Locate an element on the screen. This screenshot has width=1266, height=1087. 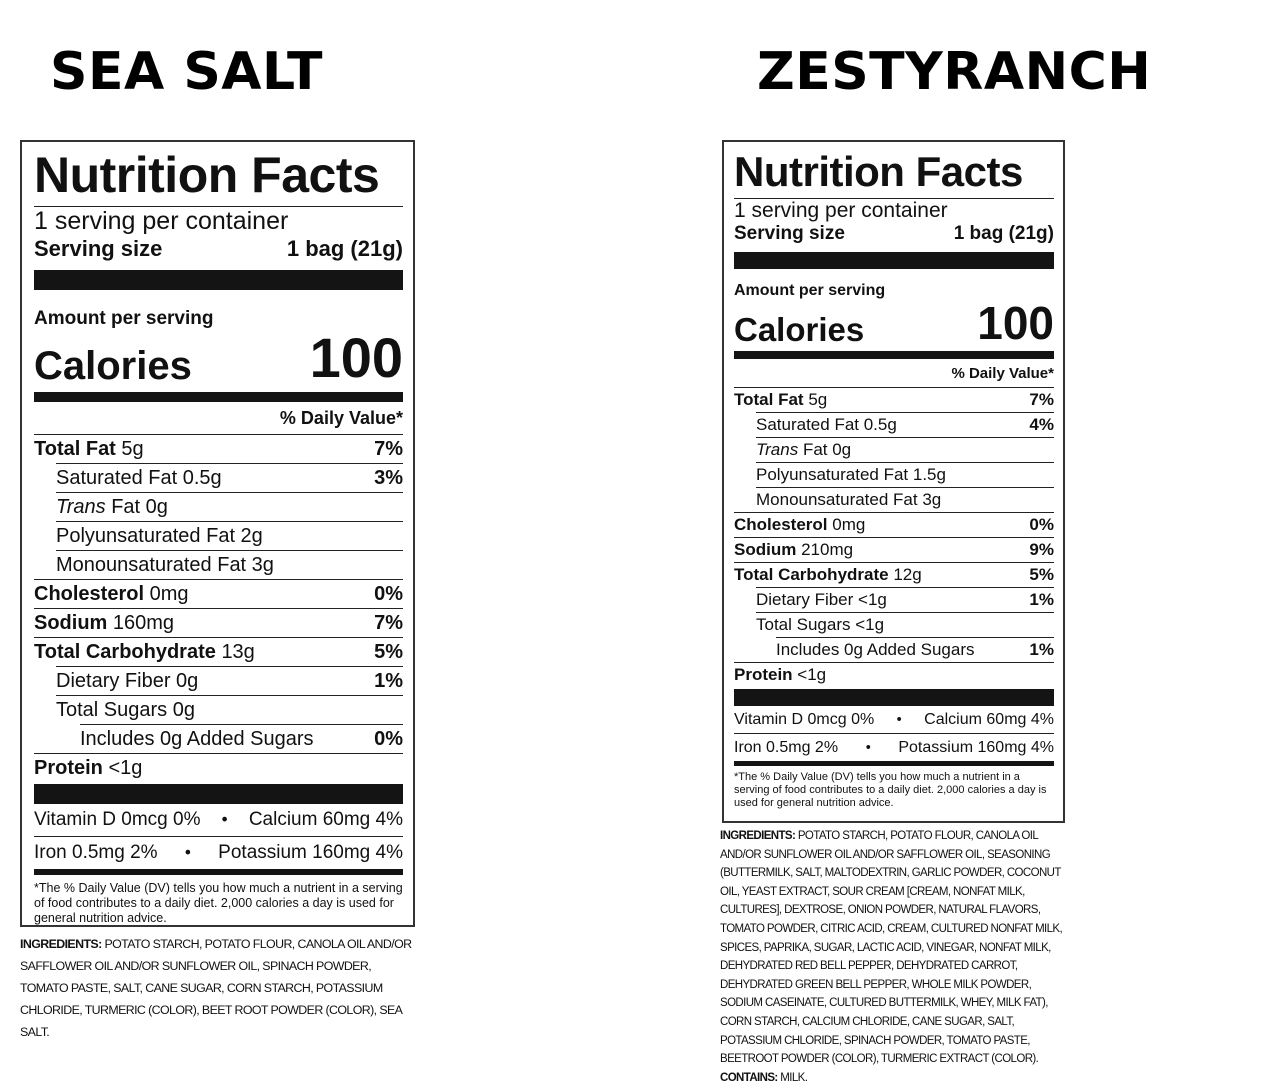
nutrient-row-total-sugars: Total Sugars <1g is located at coordinates (894, 625).